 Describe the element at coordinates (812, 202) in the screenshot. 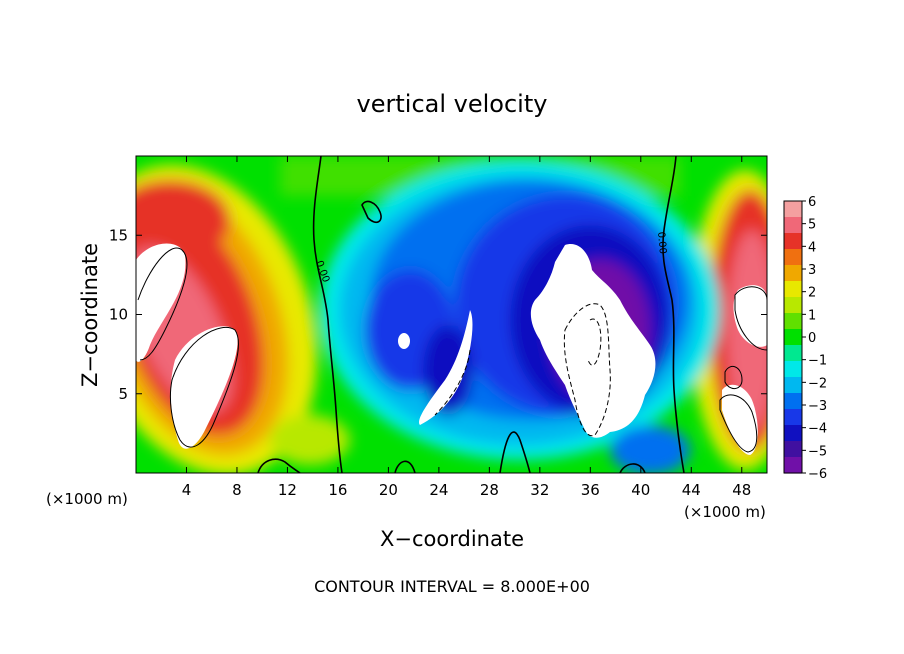

I see `colorbar-label: 6` at that location.